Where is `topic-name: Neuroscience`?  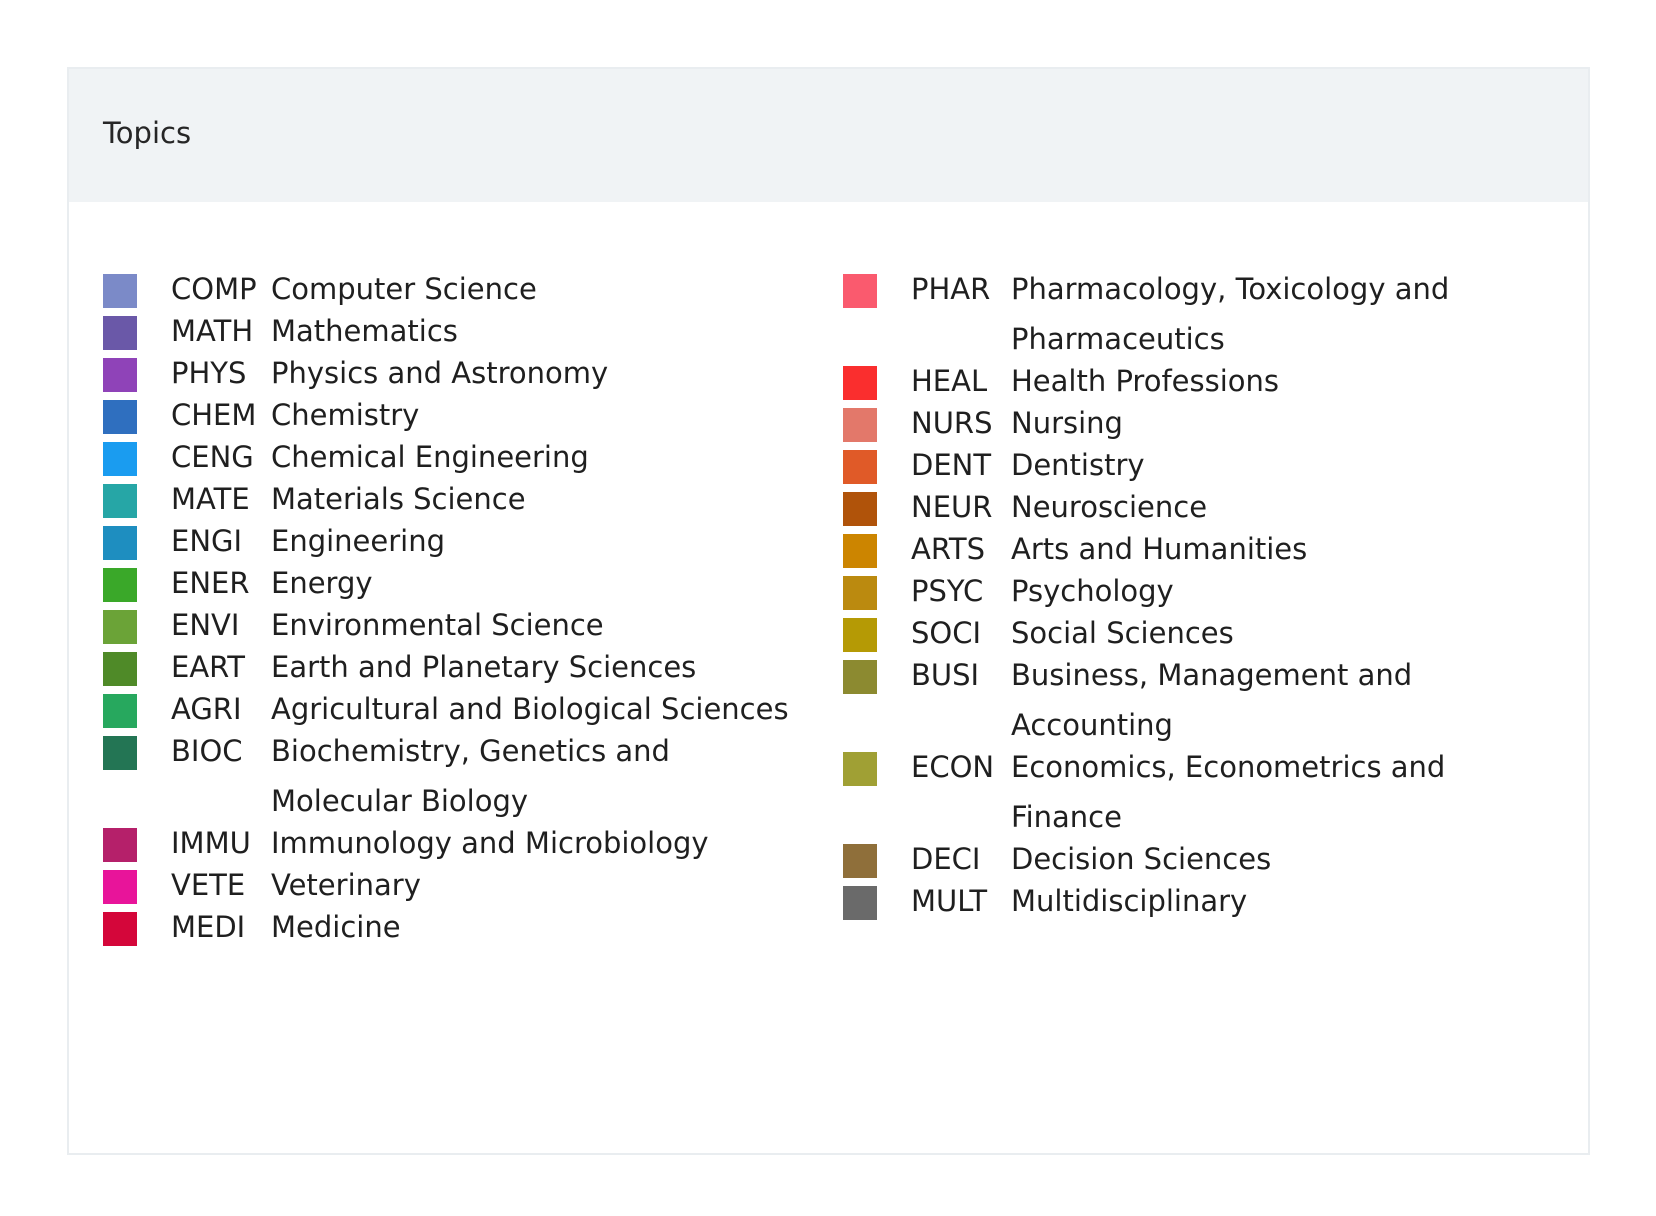 topic-name: Neuroscience is located at coordinates (1109, 507).